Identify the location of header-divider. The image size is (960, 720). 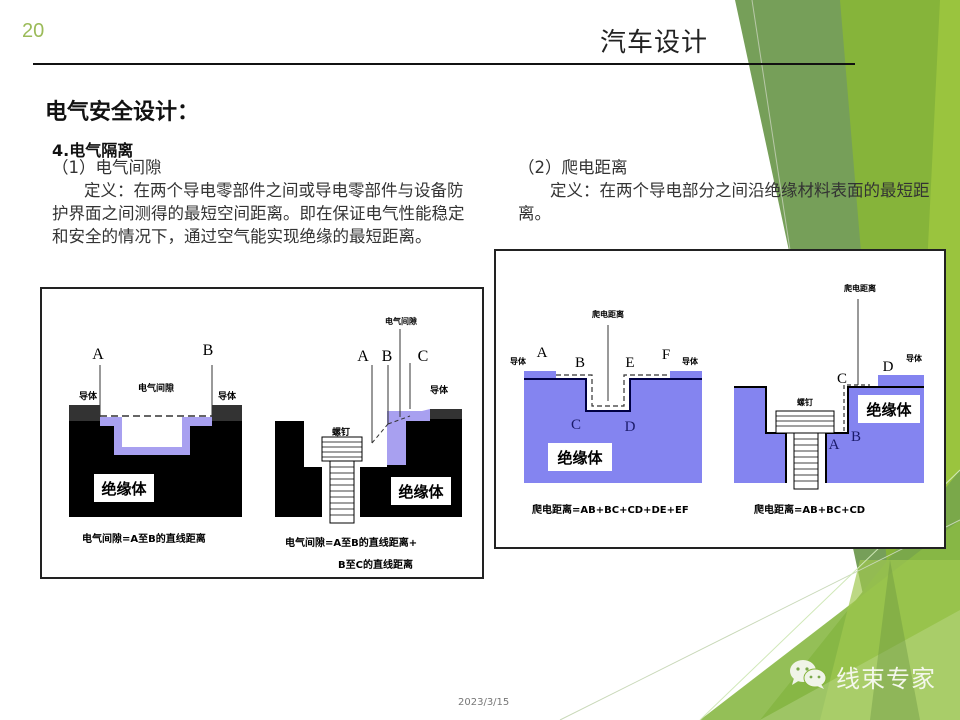
(444, 64).